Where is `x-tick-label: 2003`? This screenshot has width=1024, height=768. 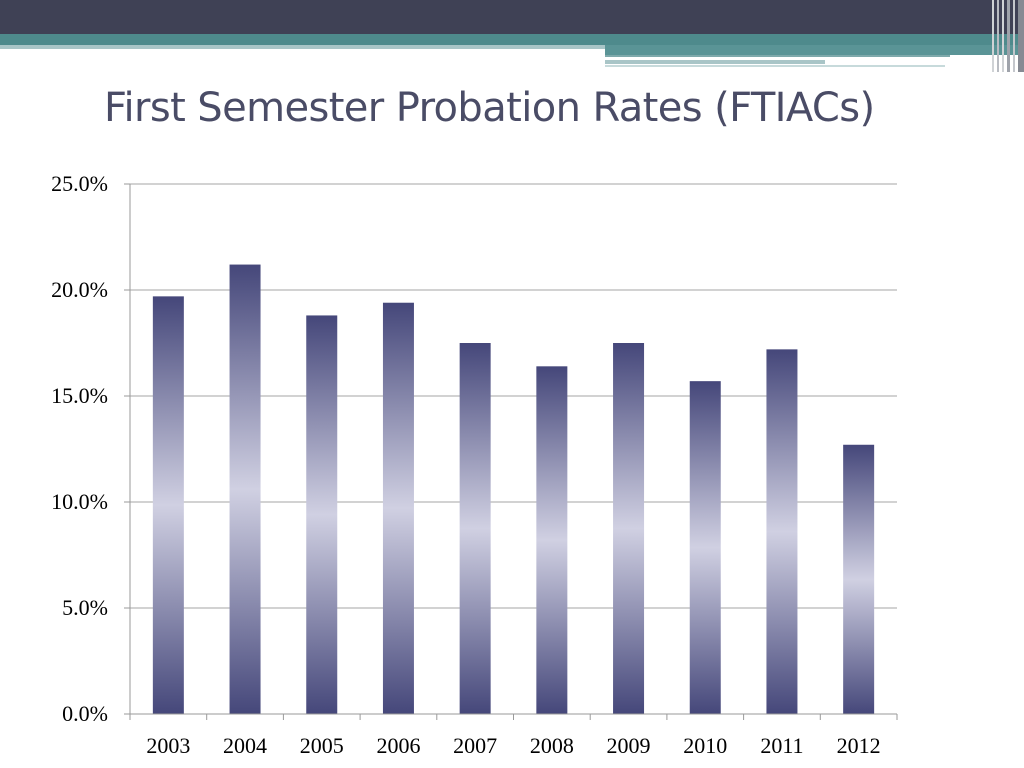 x-tick-label: 2003 is located at coordinates (168, 745).